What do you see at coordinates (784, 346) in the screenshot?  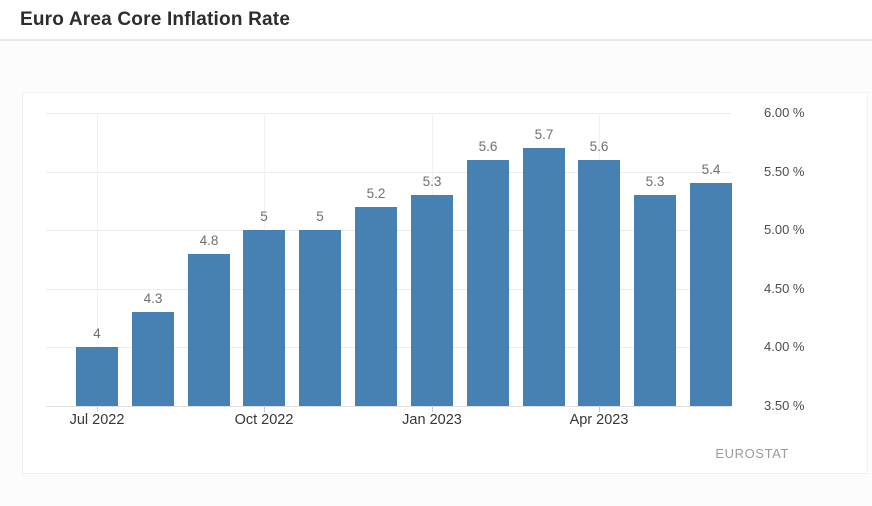 I see `y-axis-label: 4.00 %` at bounding box center [784, 346].